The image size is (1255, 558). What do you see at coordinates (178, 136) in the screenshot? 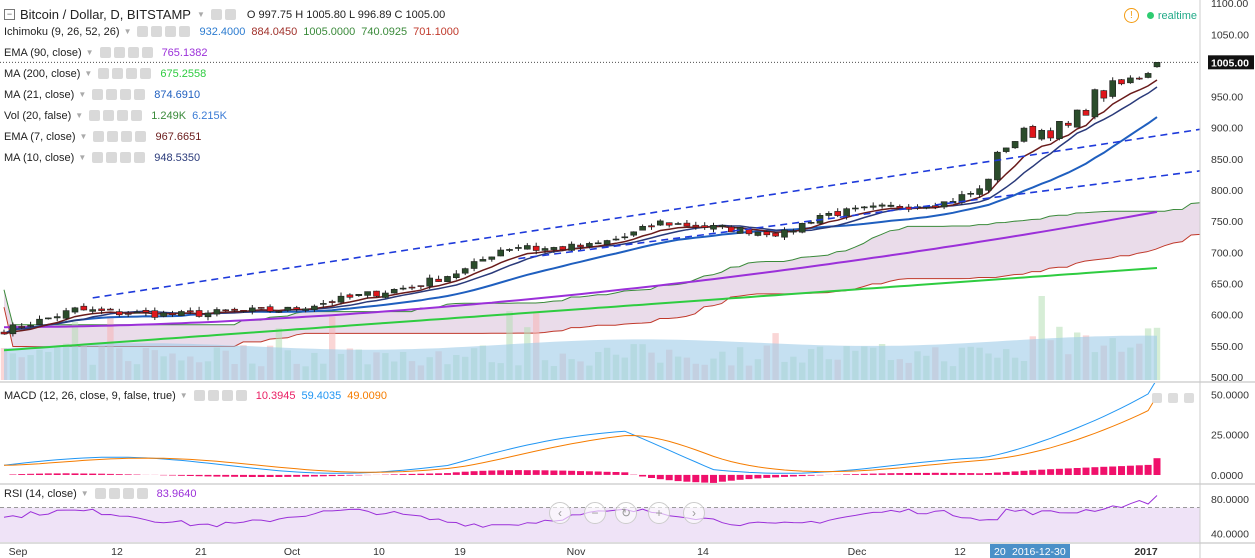
I see `indicator-value: 967.6651` at bounding box center [178, 136].